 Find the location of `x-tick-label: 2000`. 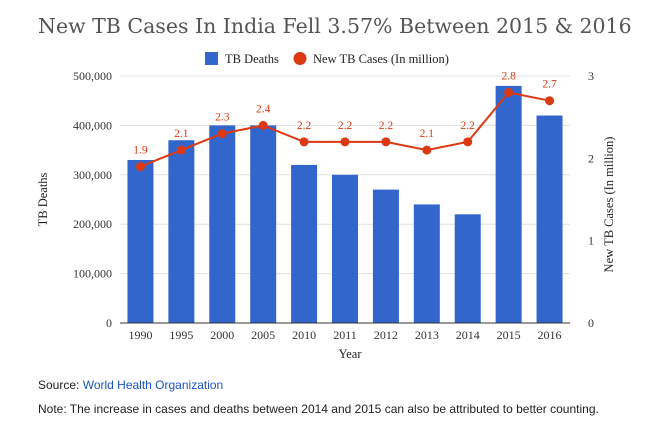

x-tick-label: 2000 is located at coordinates (222, 335).